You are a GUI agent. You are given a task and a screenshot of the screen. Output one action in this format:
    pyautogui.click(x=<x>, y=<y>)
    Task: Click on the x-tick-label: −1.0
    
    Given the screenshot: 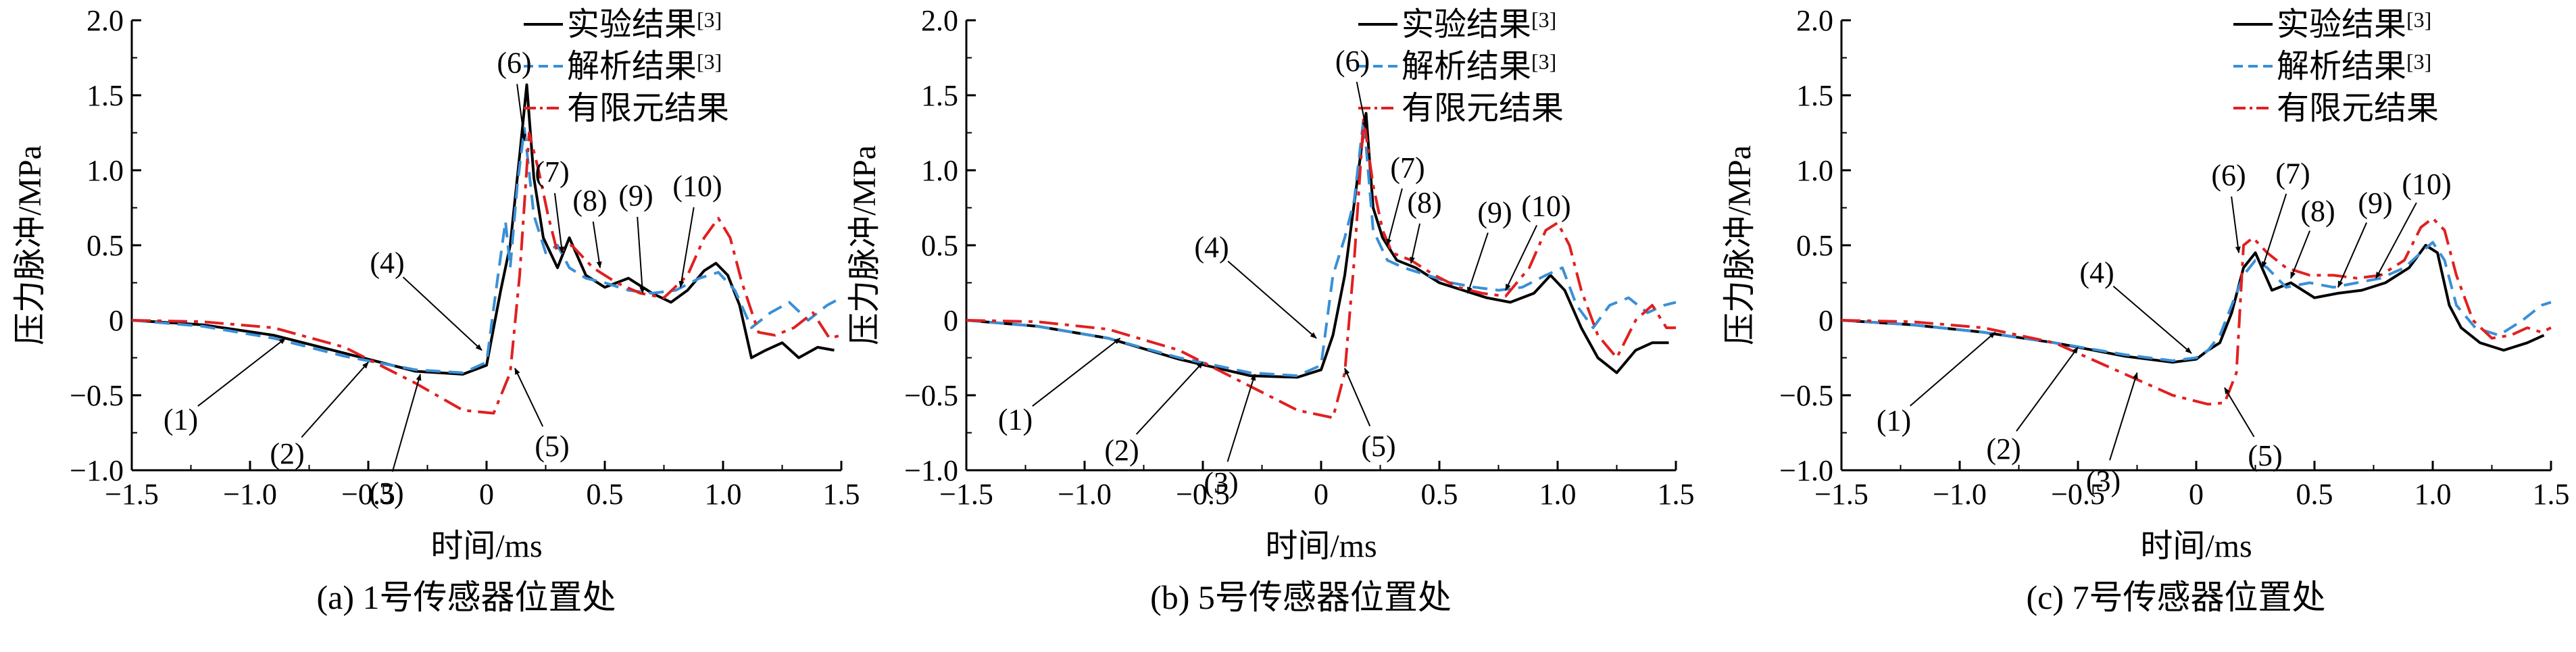 What is the action you would take?
    pyautogui.click(x=1960, y=494)
    